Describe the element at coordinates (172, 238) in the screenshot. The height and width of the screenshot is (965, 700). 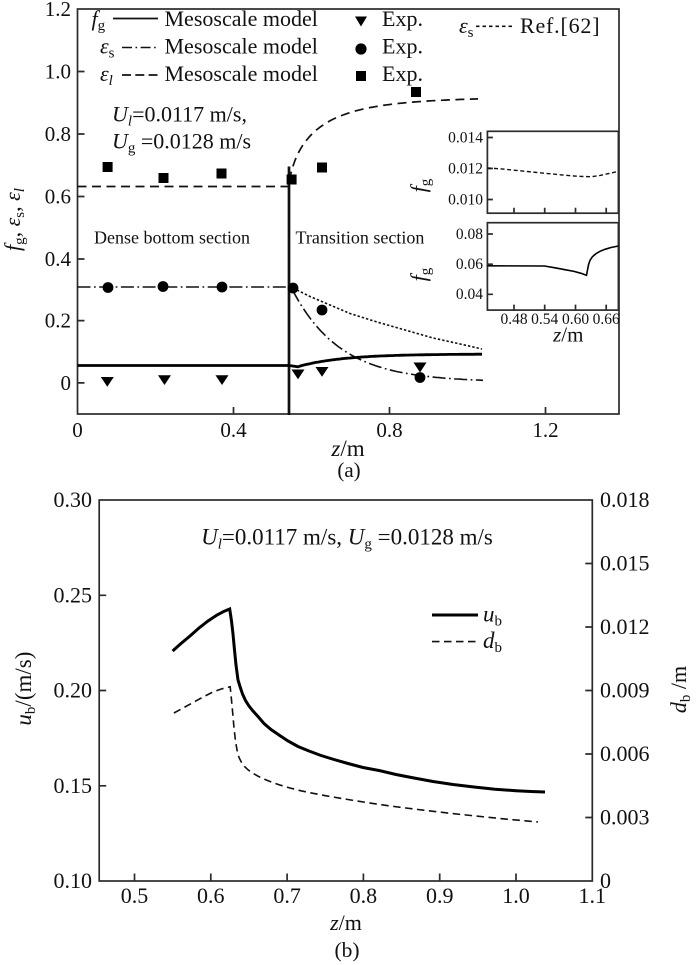
I see `svg-text: Dense bottom section` at that location.